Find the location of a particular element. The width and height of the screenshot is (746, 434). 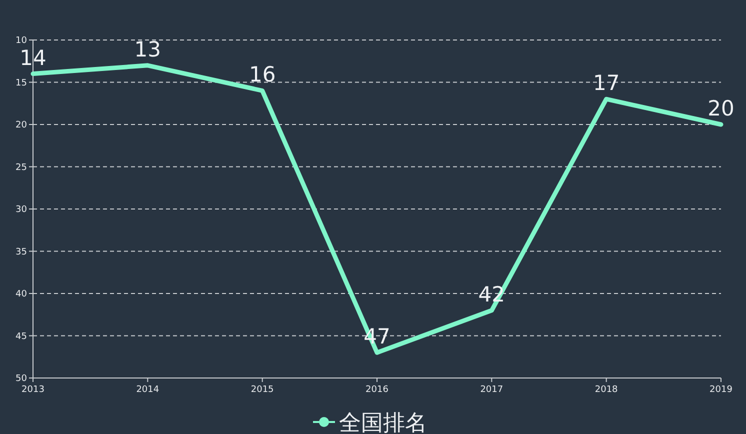

legend-label: 全国排名 is located at coordinates (383, 422).